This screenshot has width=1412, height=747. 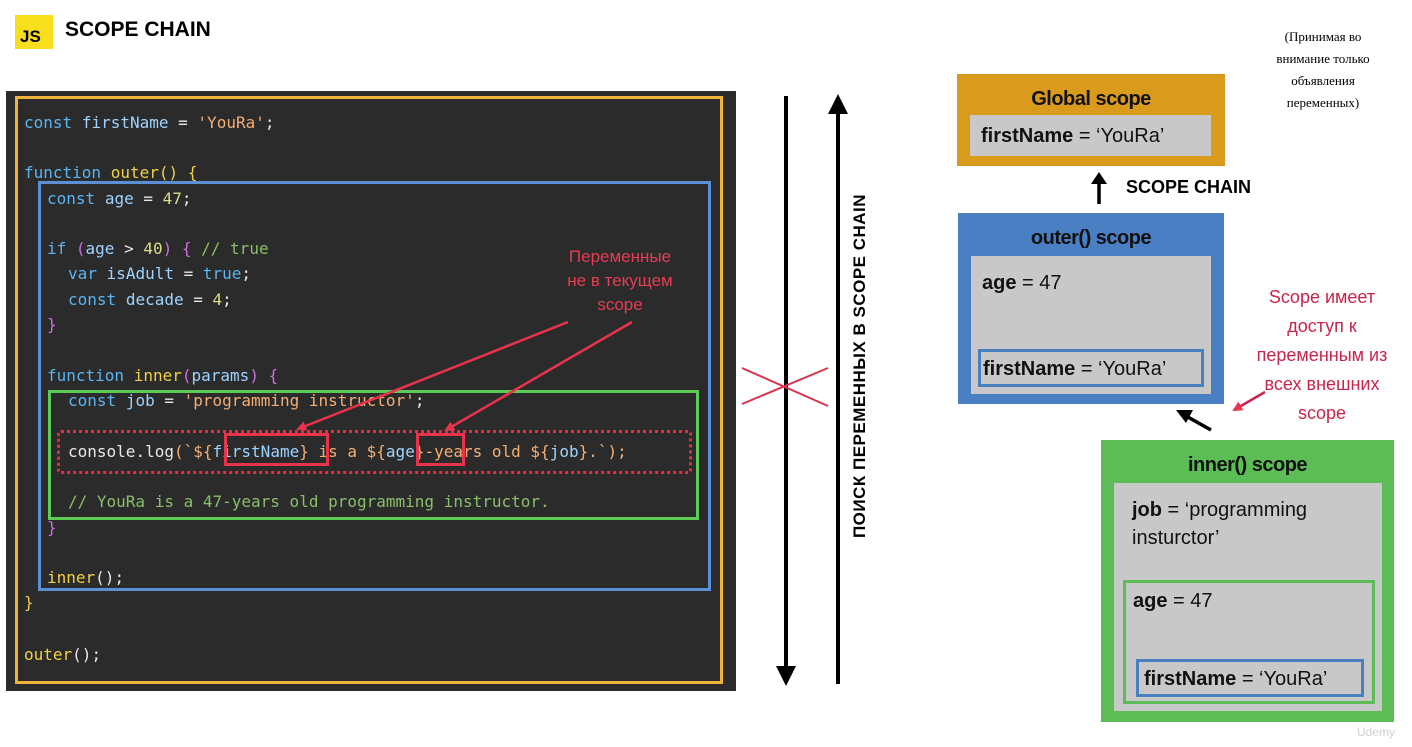 What do you see at coordinates (440, 449) in the screenshot?
I see `highlight-age` at bounding box center [440, 449].